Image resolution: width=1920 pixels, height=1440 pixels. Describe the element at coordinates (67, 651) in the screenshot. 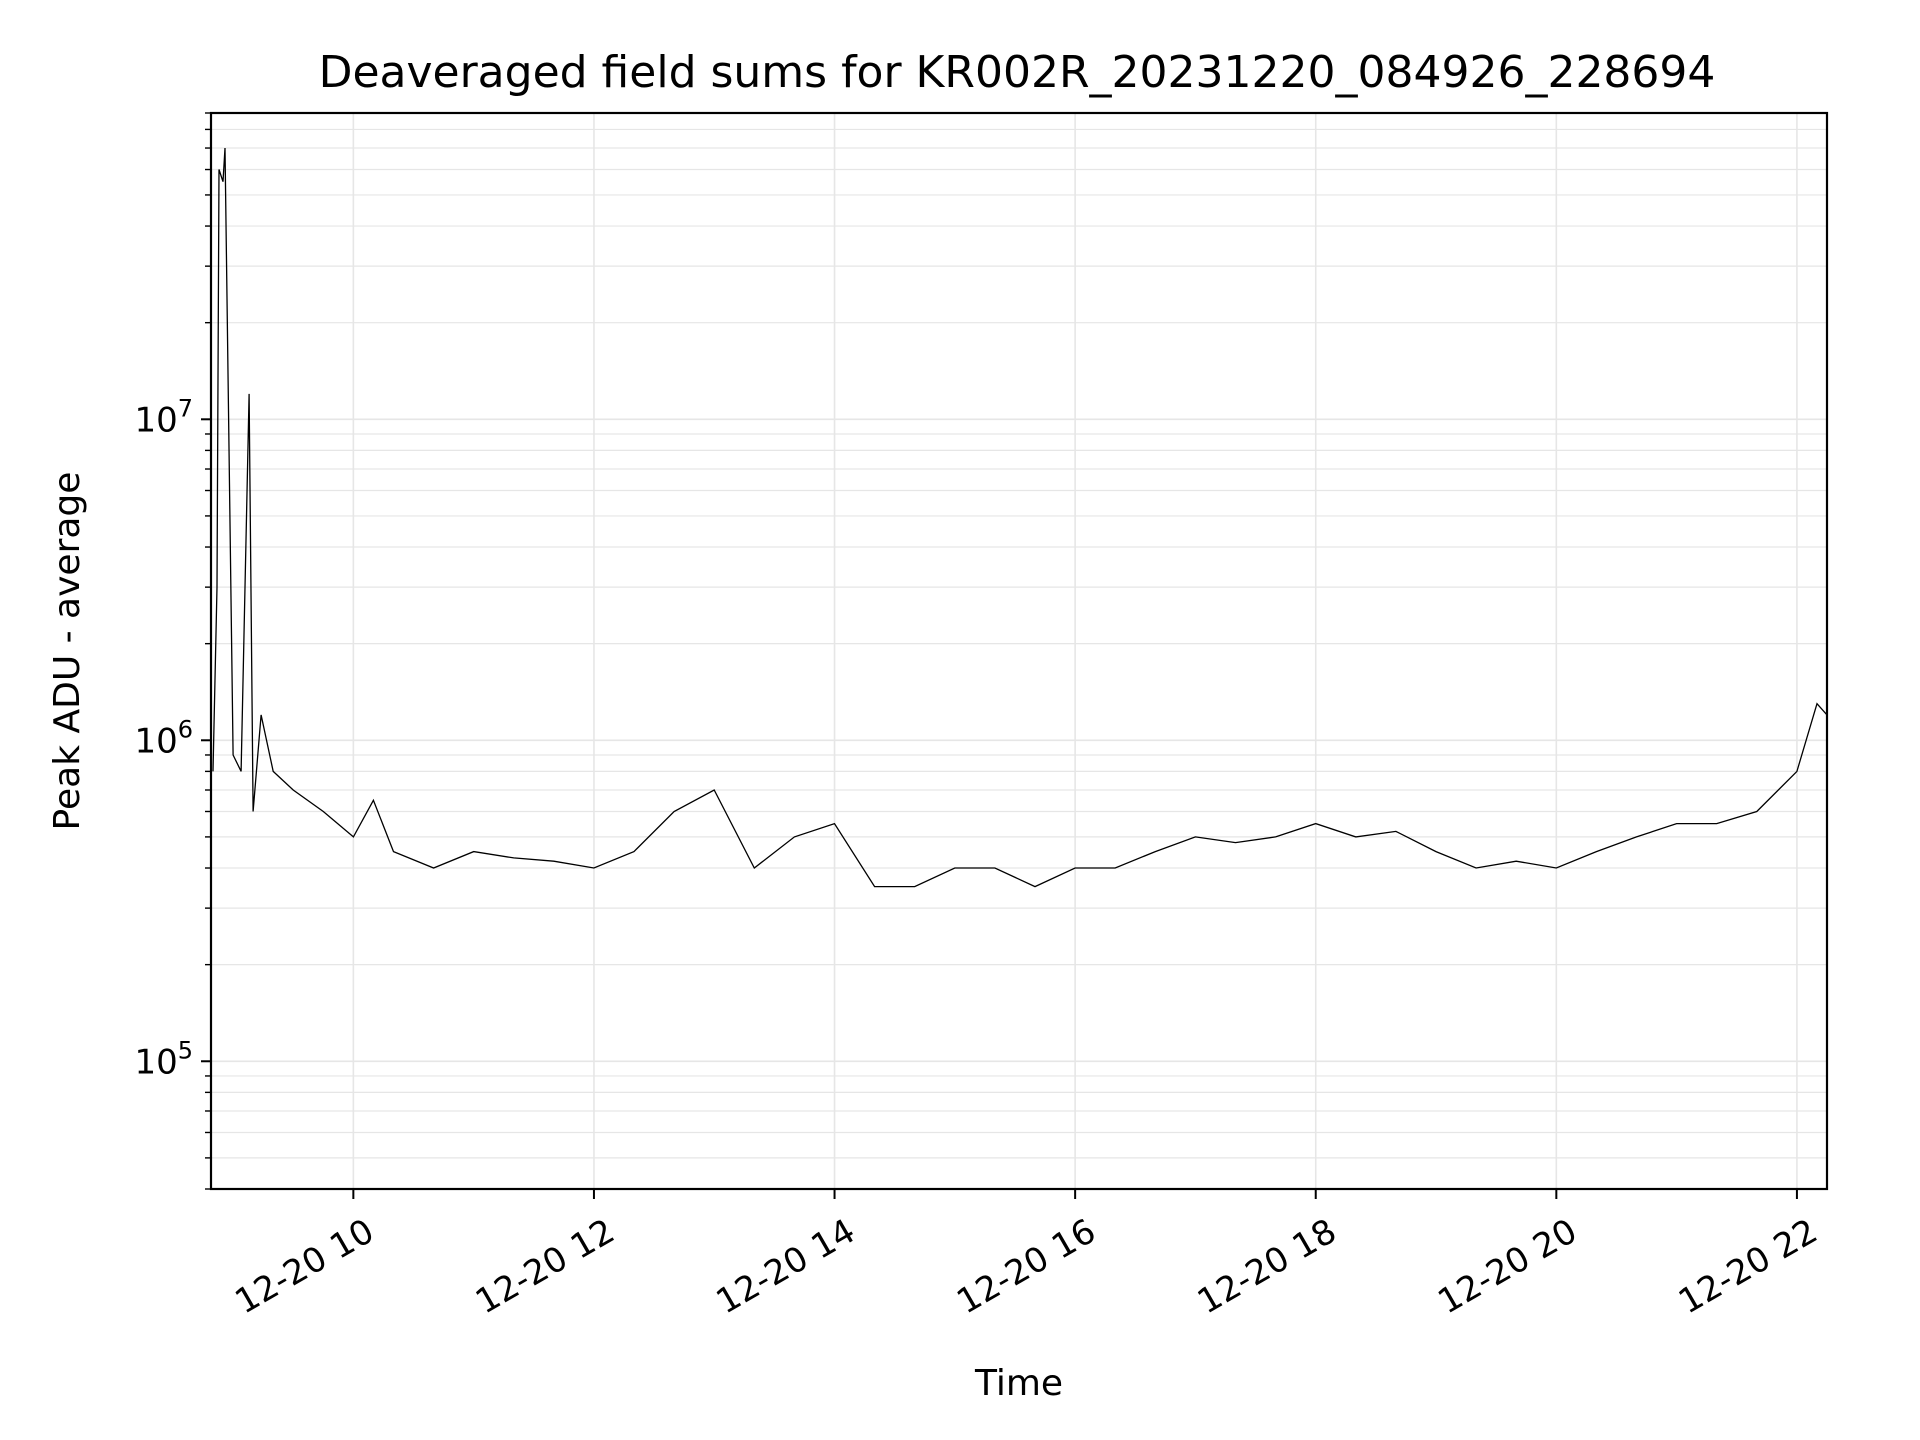

I see `y-axis-label: Peak ADU - average` at that location.